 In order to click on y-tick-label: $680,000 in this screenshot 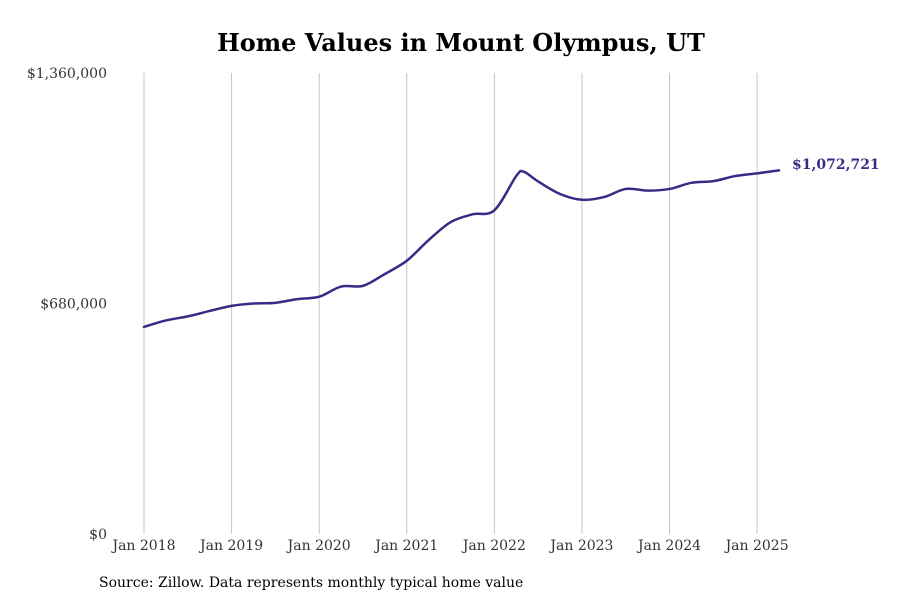, I will do `click(73, 305)`.